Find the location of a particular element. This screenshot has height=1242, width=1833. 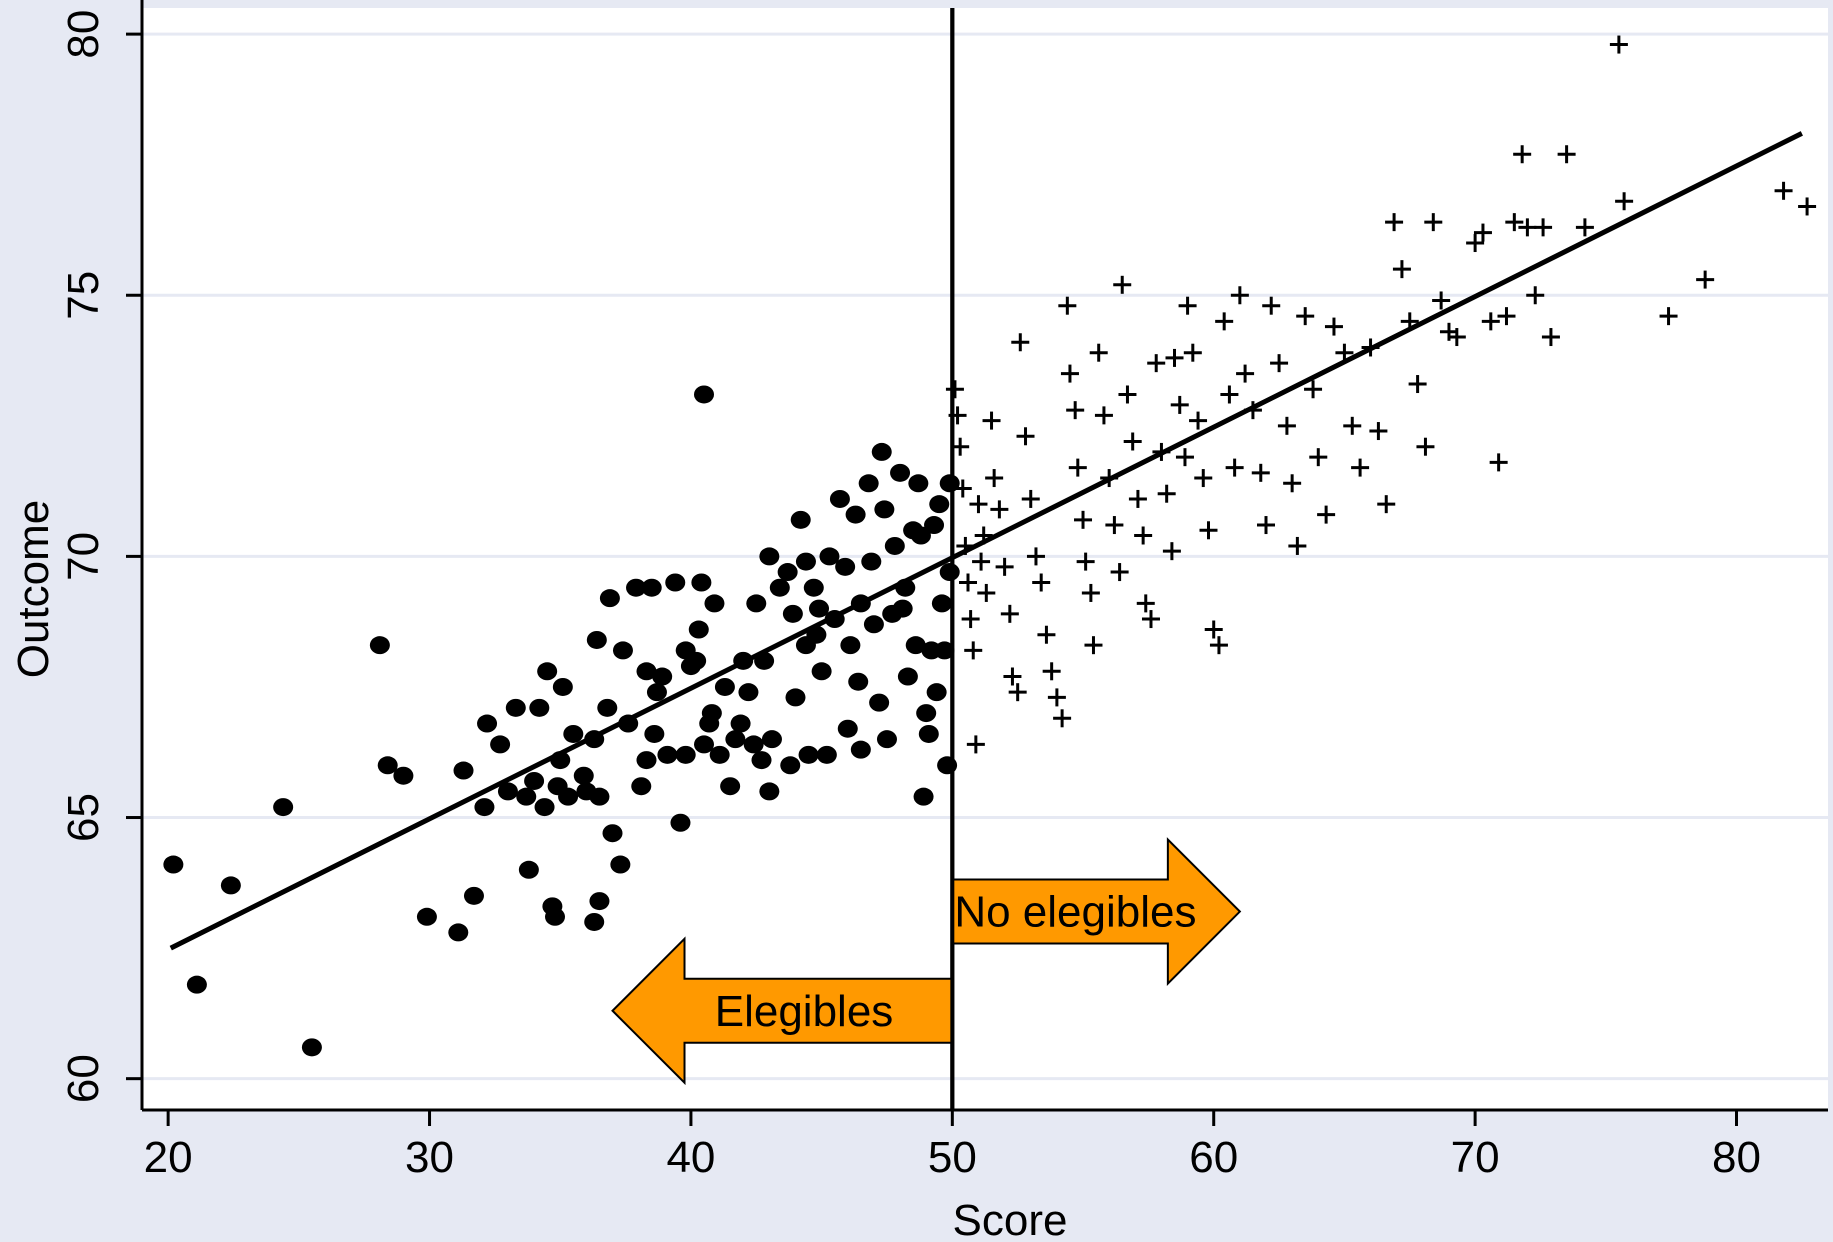

x-tick-label-50: 50 is located at coordinates (952, 1157).